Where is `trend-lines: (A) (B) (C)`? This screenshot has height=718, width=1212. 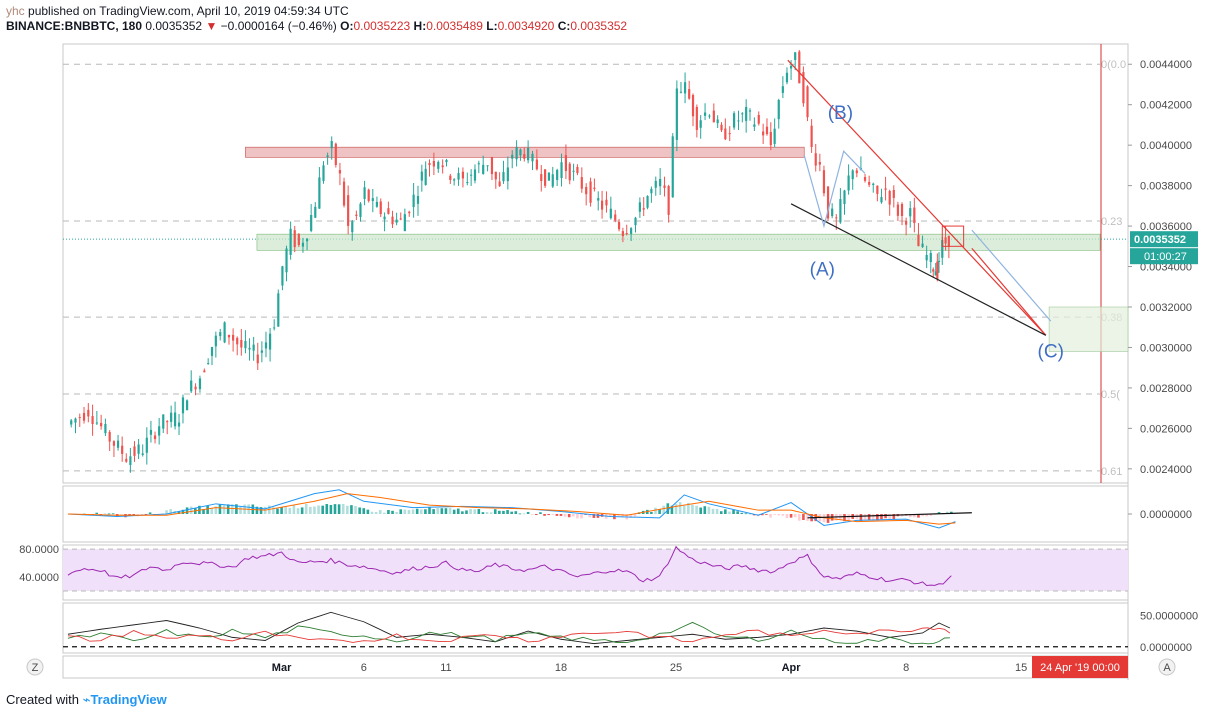 trend-lines: (A) (B) (C) is located at coordinates (925, 211).